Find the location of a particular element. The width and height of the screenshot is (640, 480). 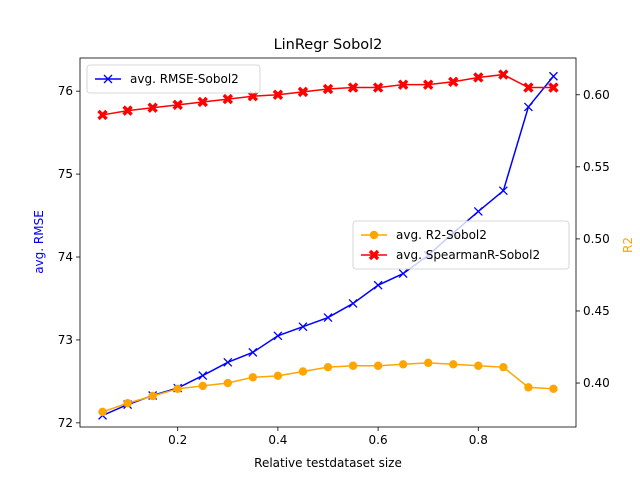

legend-label: avg. RMSE-Sobol2 is located at coordinates (184, 79).